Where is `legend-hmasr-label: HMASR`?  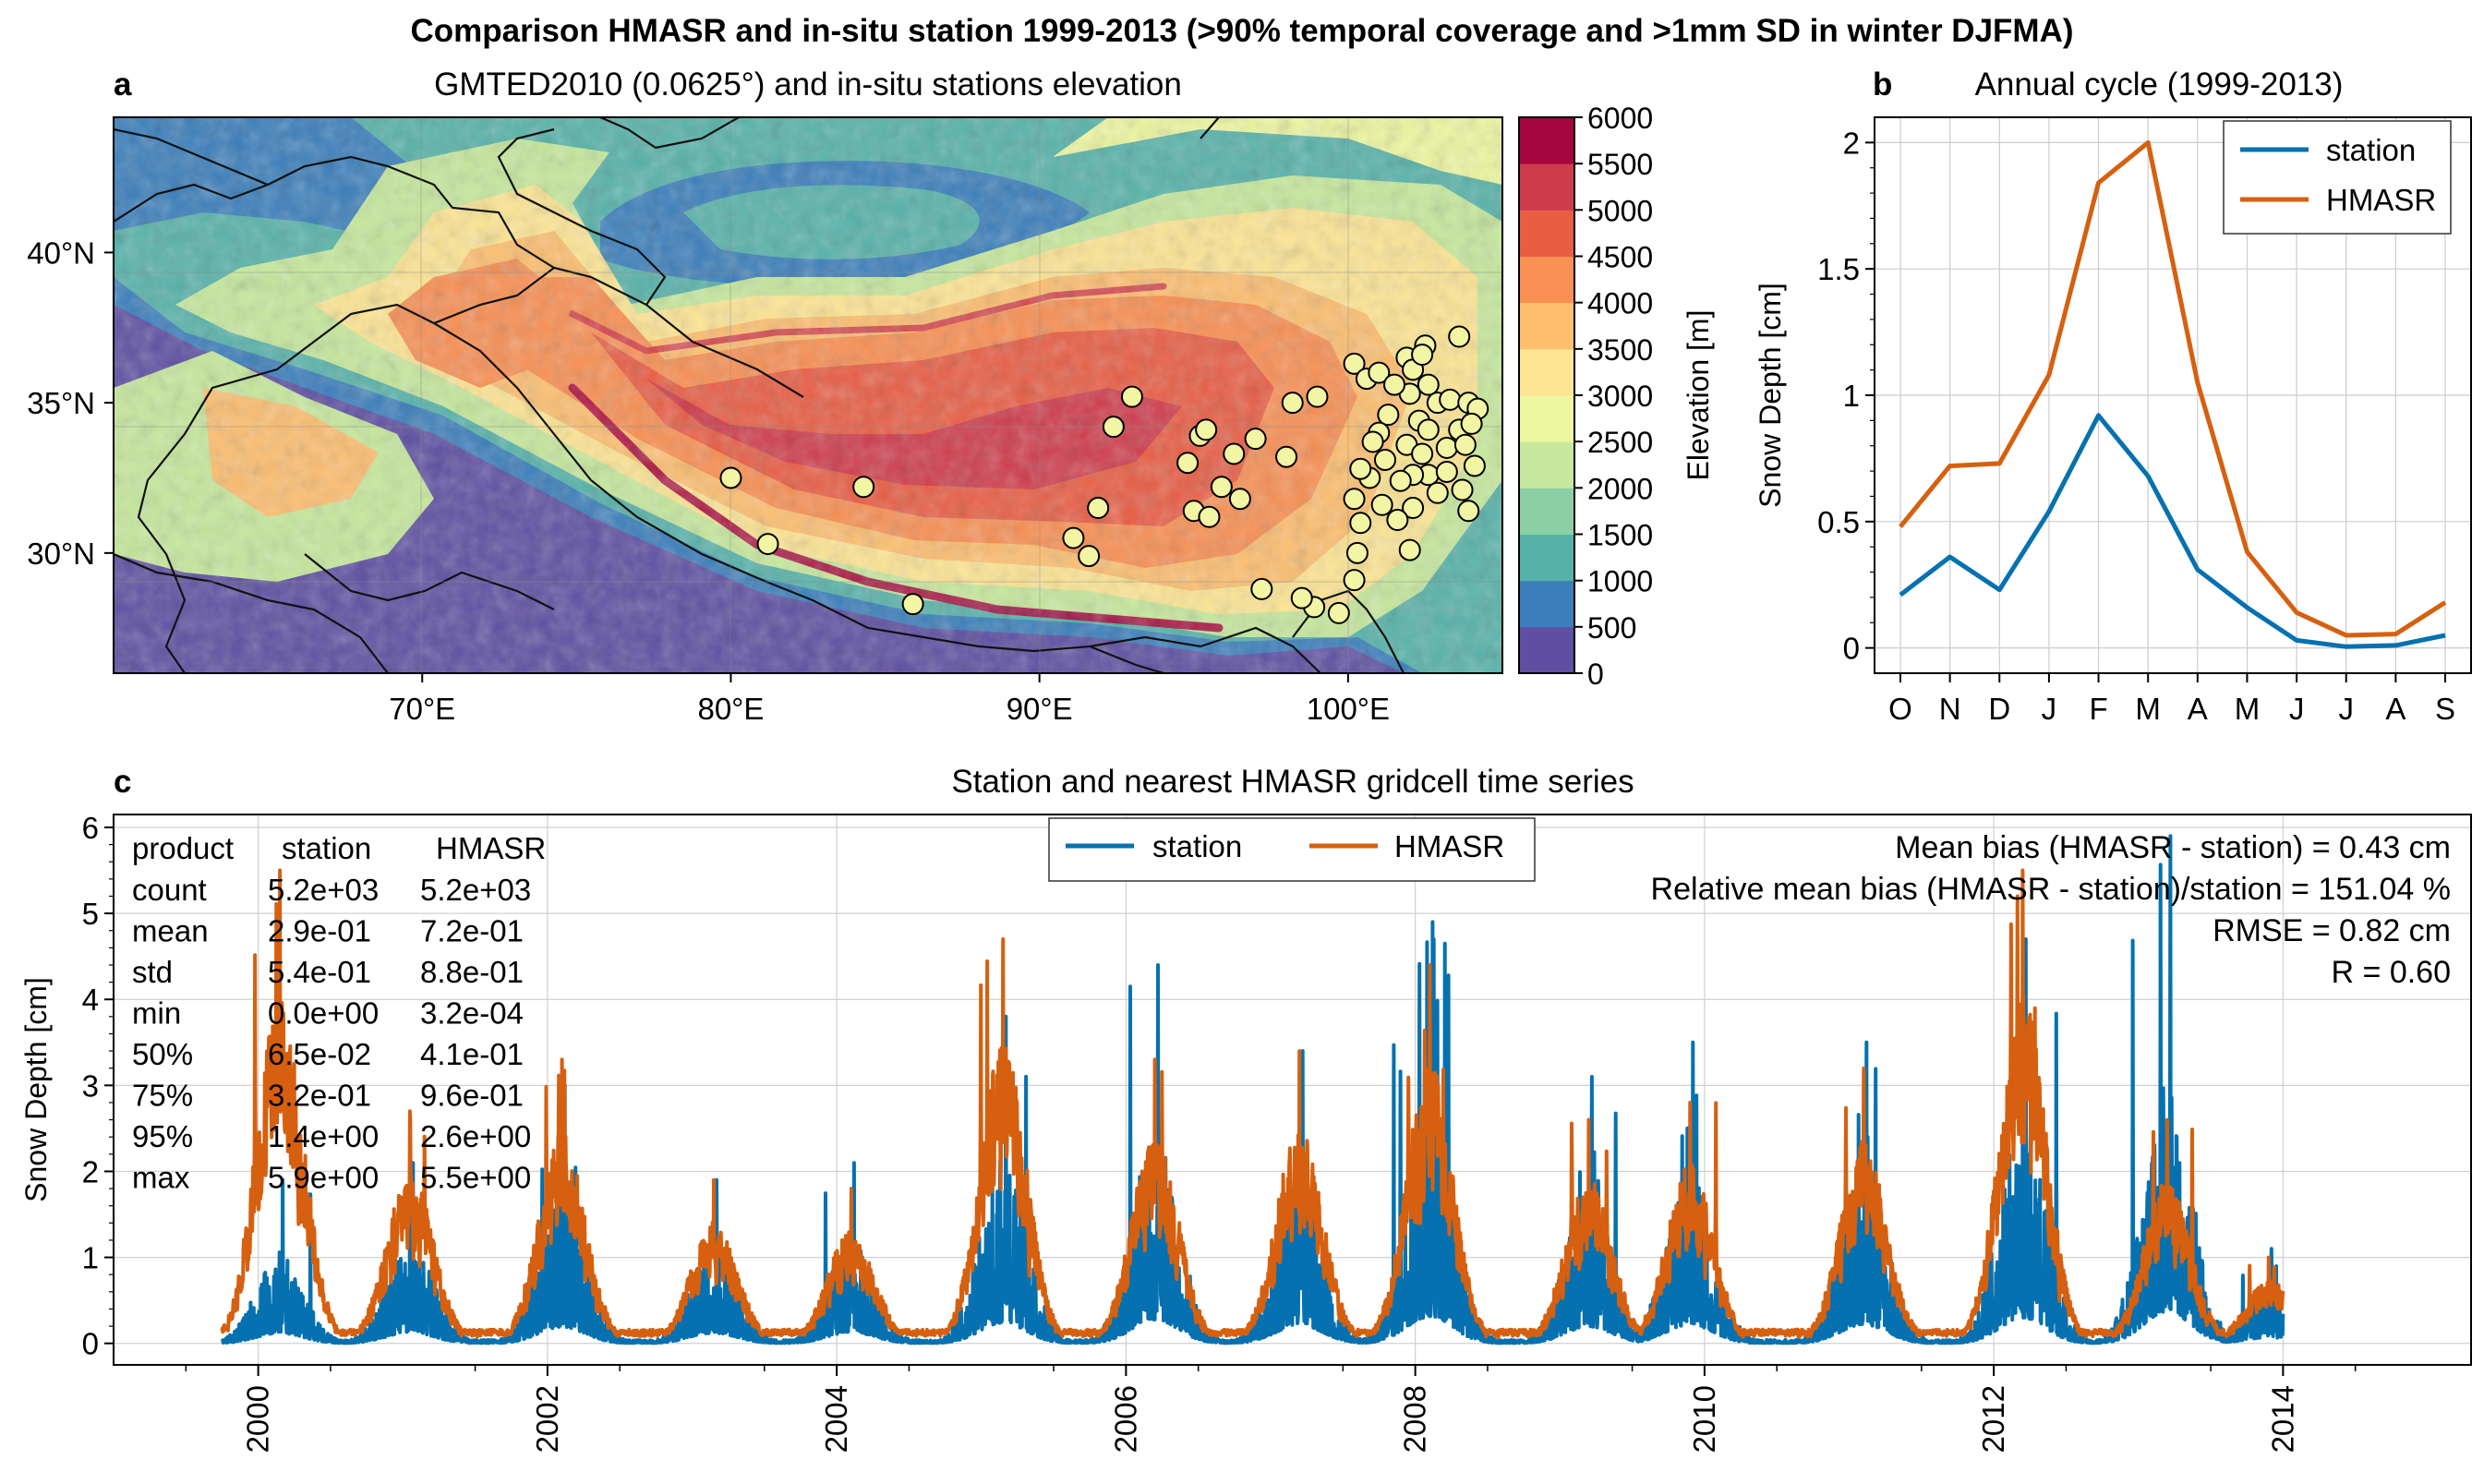 legend-hmasr-label: HMASR is located at coordinates (2381, 200).